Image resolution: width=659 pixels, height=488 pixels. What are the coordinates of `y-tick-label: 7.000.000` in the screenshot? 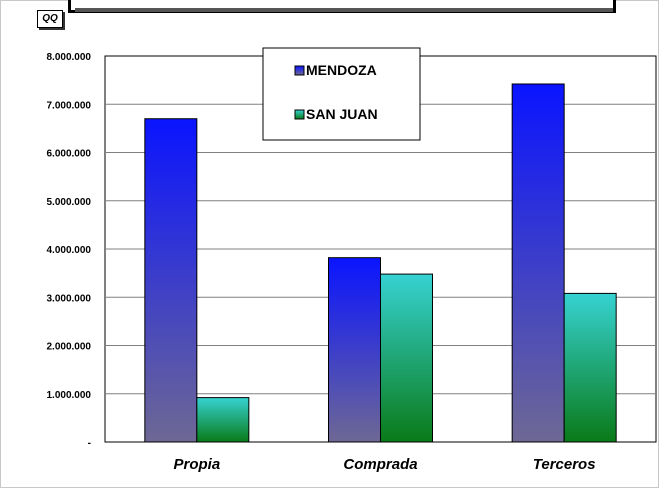 It's located at (69, 105).